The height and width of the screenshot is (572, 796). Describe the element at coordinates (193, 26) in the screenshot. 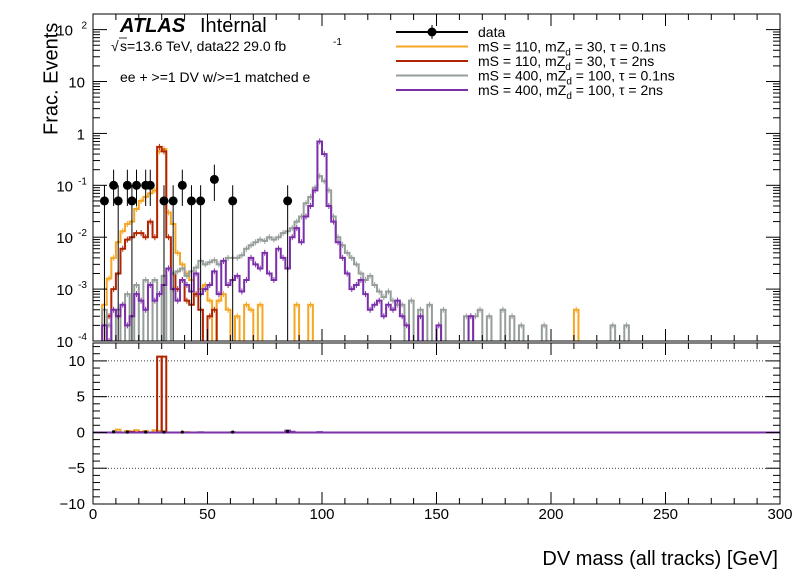

I see `atlas-label: ATLAS Internal` at that location.